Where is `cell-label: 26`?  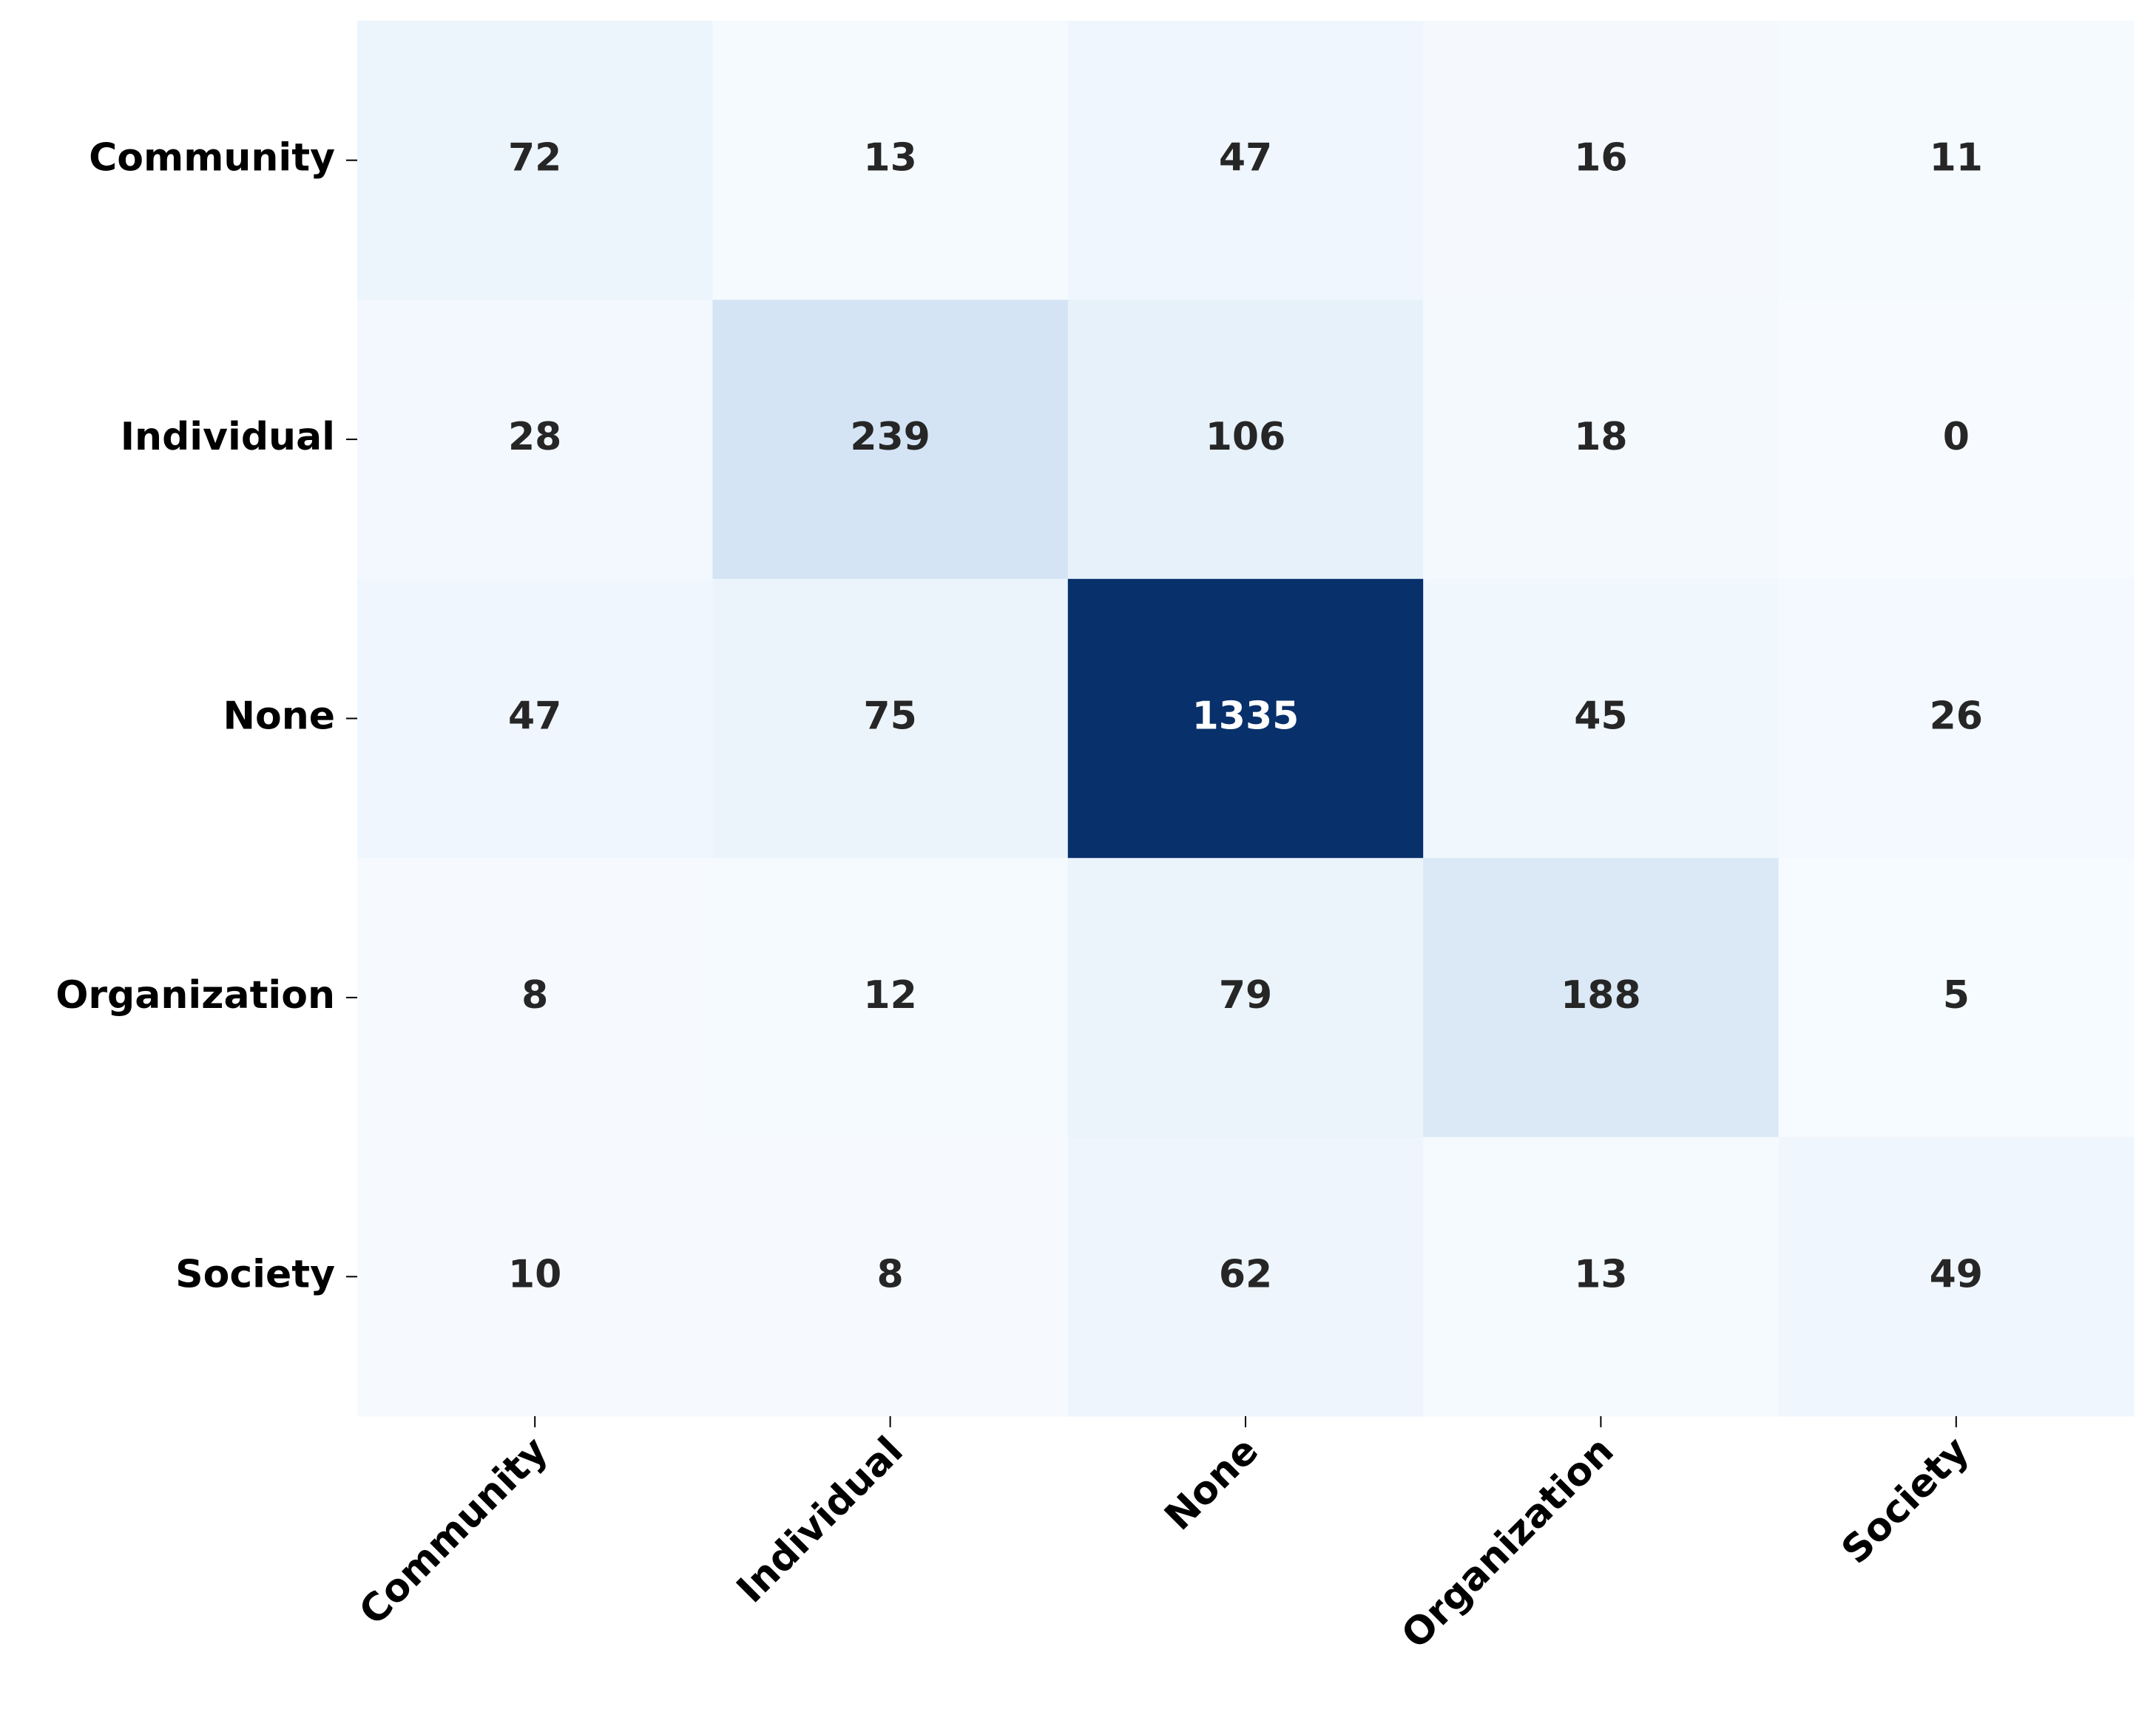
cell-label: 26 is located at coordinates (1956, 716).